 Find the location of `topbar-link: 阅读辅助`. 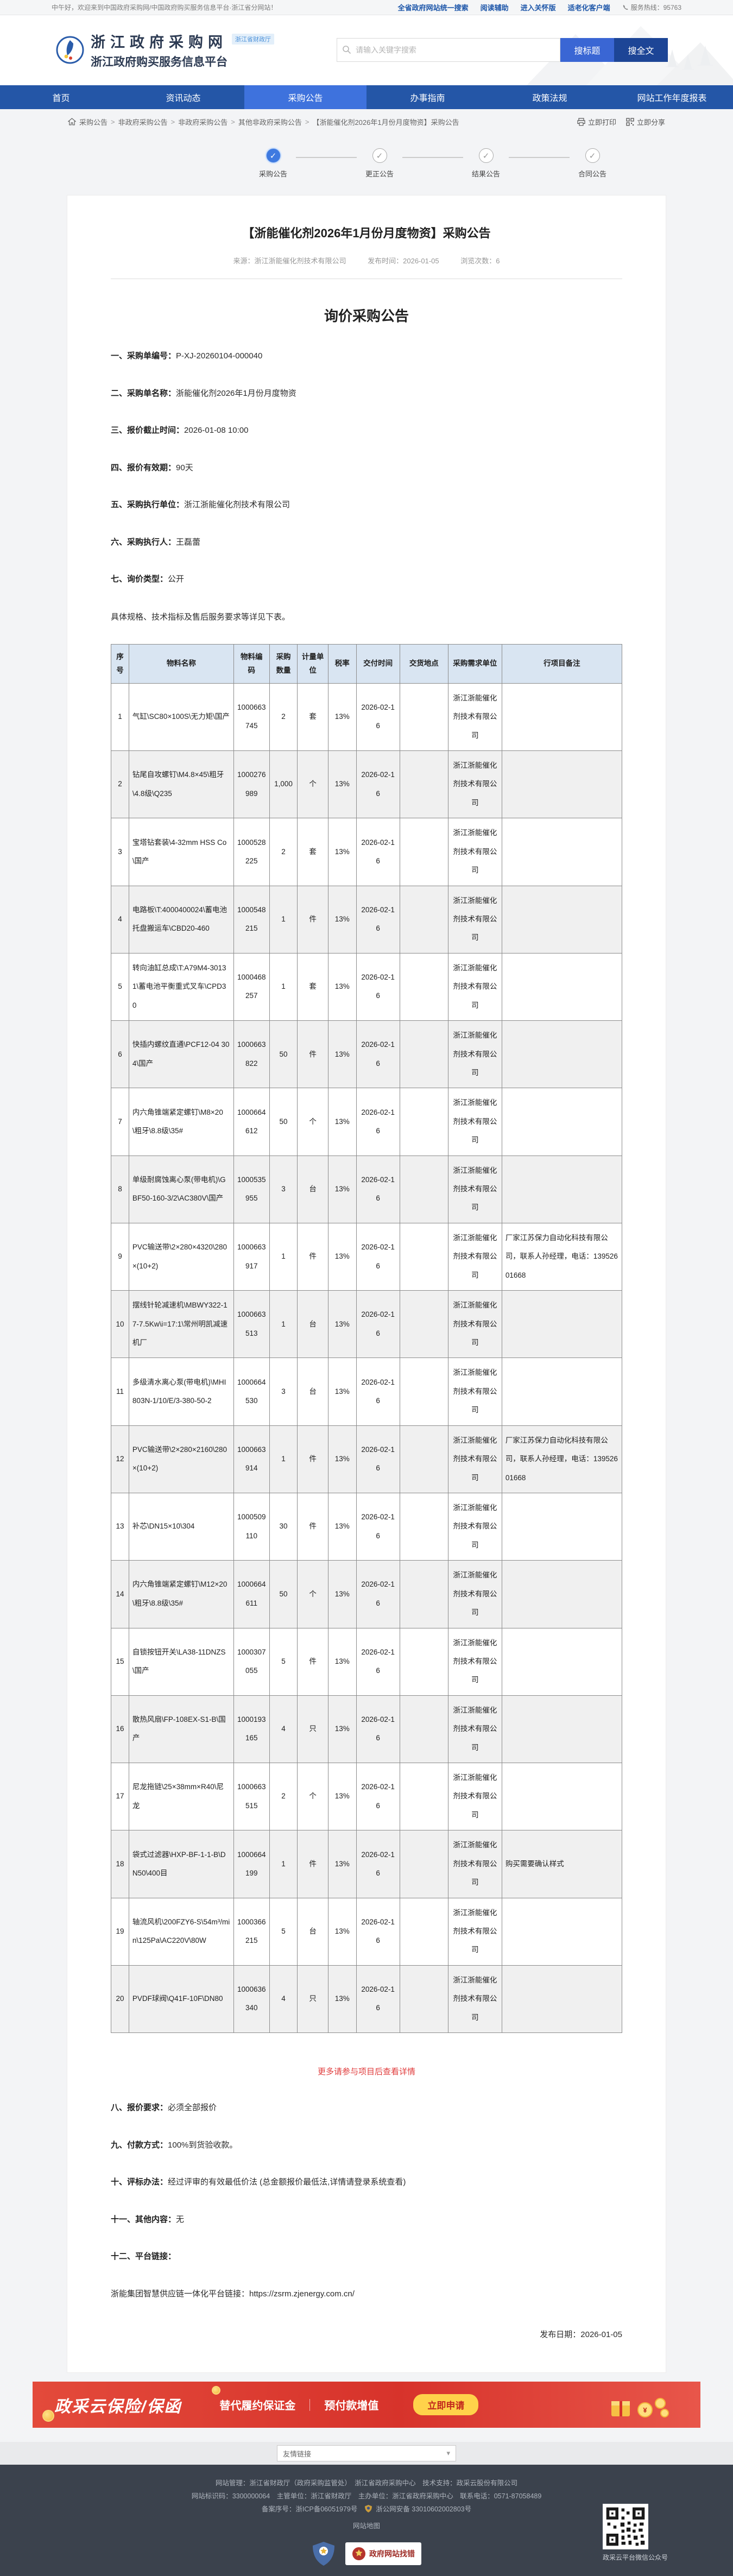

topbar-link: 阅读辅助 is located at coordinates (495, 8).